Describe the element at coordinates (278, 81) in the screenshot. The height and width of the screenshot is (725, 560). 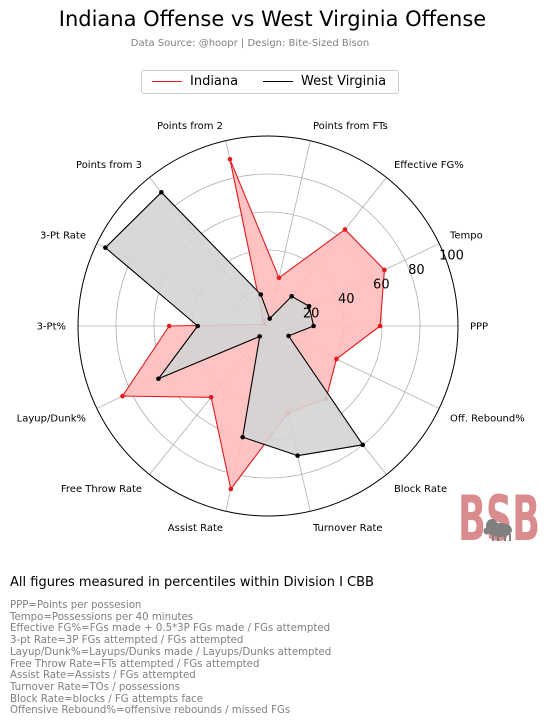
I see `legend-line-west-virginia` at that location.